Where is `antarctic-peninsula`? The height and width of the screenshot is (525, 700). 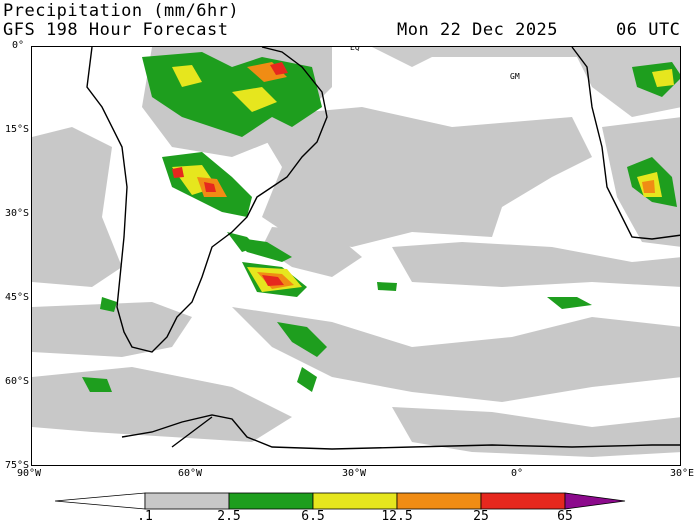
antarctic-peninsula is located at coordinates (192, 432).